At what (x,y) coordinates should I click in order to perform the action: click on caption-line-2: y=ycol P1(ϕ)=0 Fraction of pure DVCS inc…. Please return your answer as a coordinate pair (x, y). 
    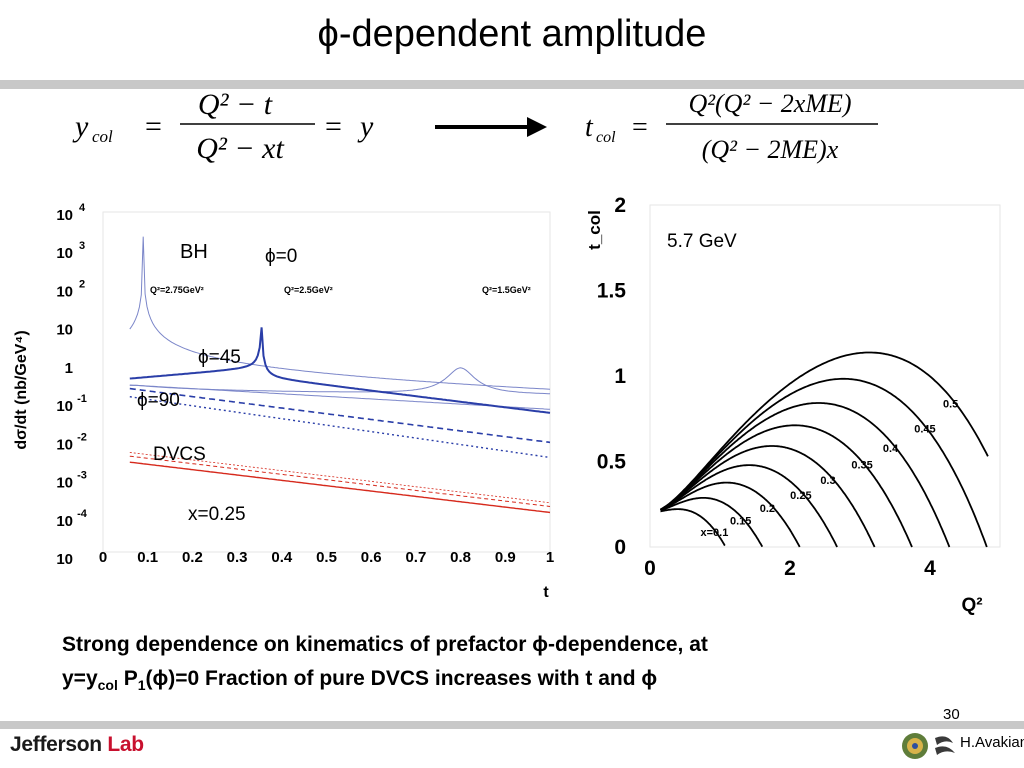
    Looking at the image, I should click on (512, 682).